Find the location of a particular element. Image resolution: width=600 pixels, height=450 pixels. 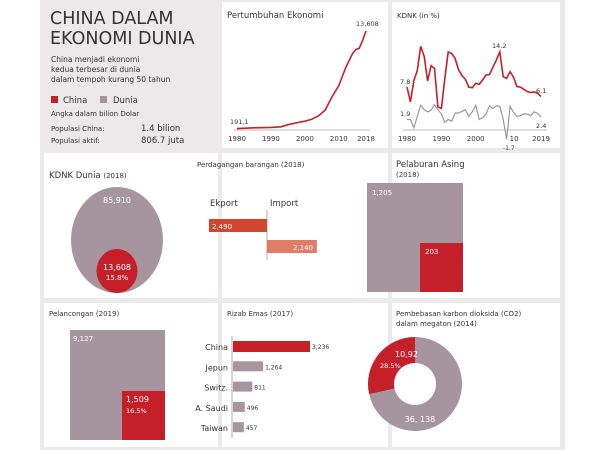

trade-import-label: Import is located at coordinates (284, 204).